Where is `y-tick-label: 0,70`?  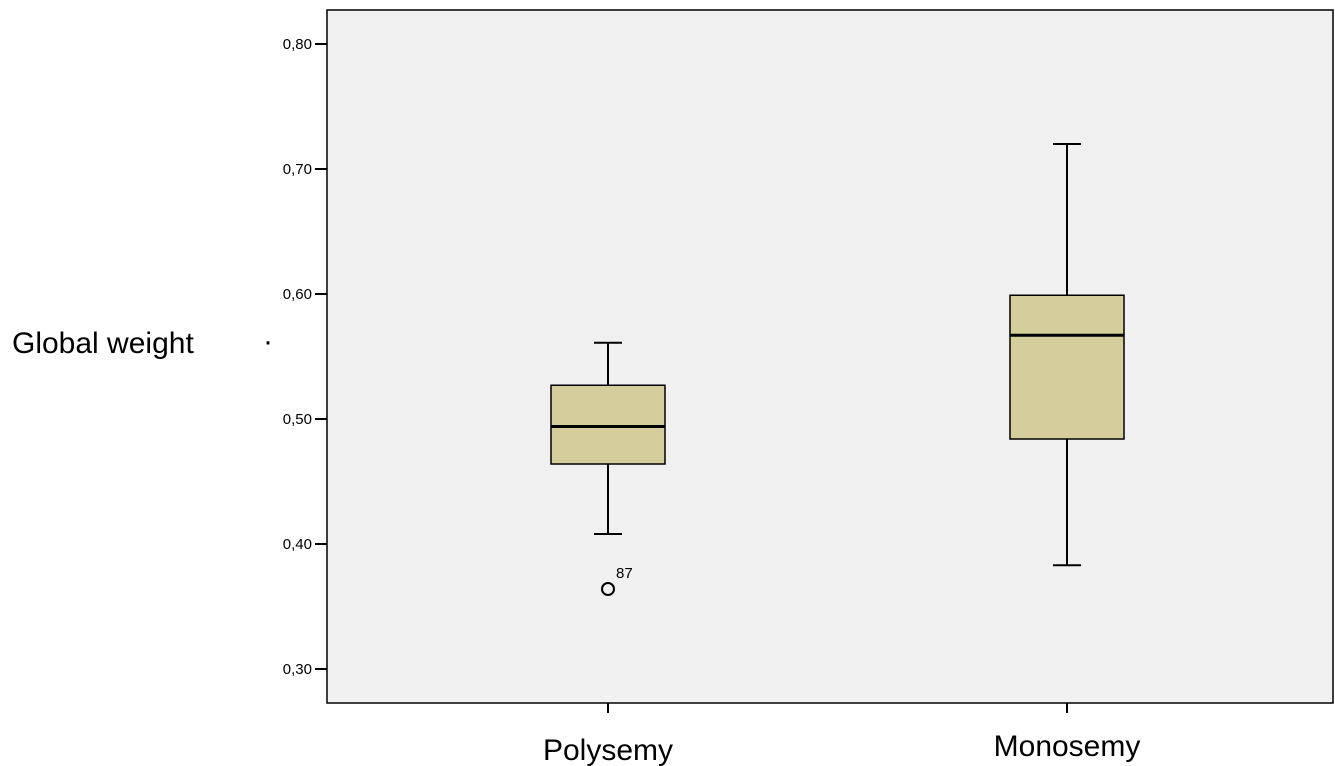 y-tick-label: 0,70 is located at coordinates (297, 169).